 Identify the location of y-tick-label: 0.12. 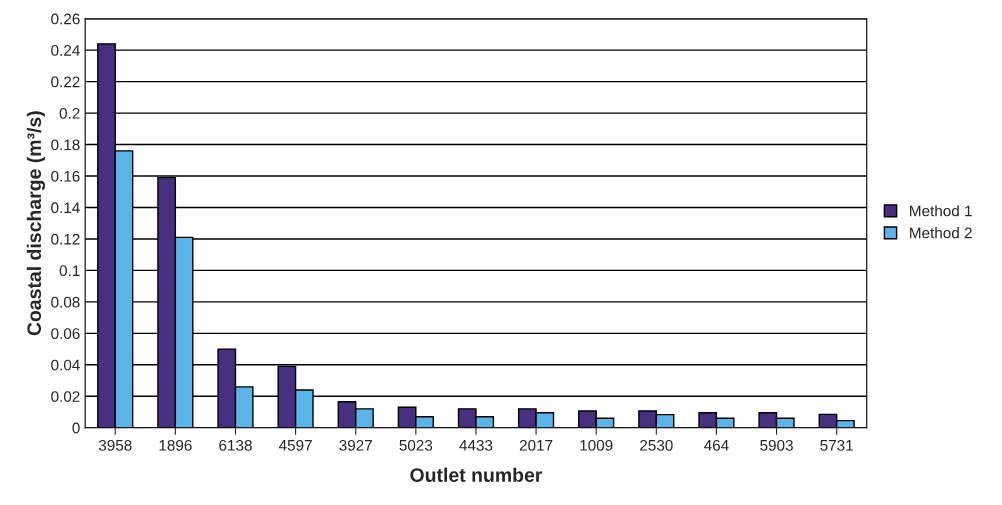
(65, 239).